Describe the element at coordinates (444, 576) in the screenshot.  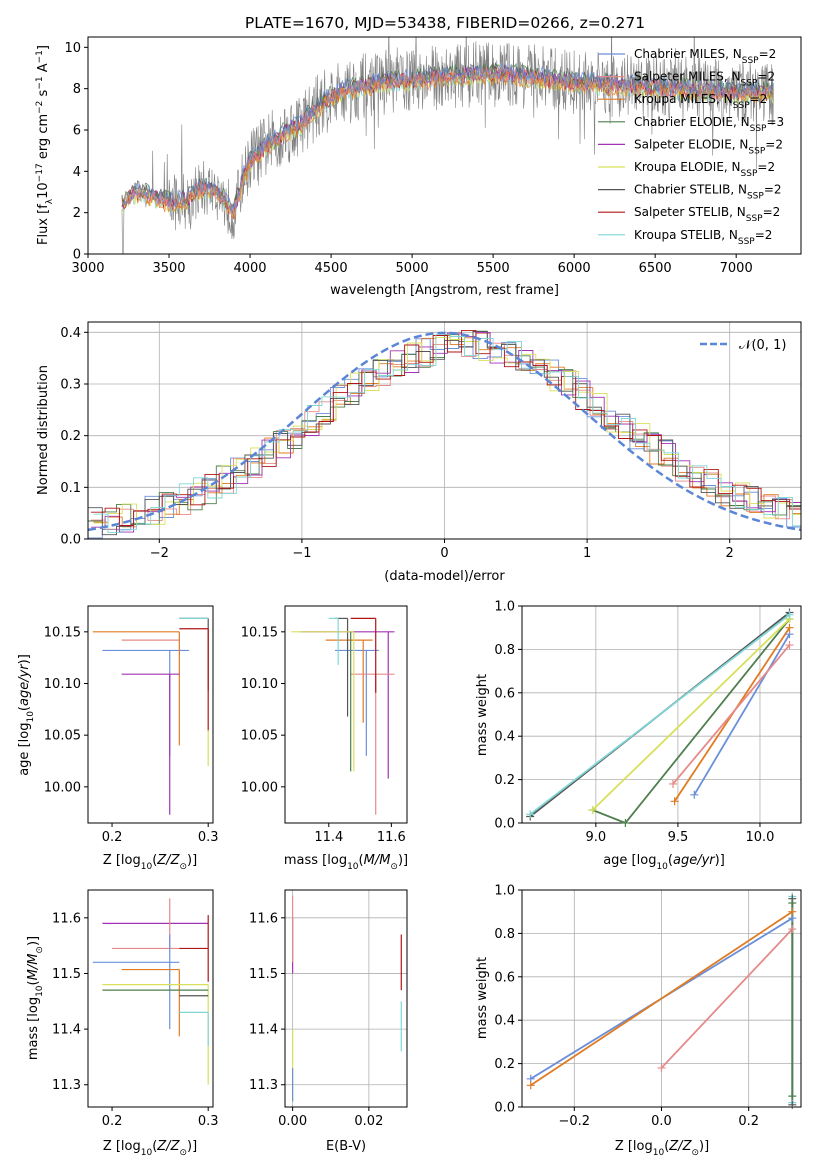
I see `x-axis-label: (data-model)/error` at that location.